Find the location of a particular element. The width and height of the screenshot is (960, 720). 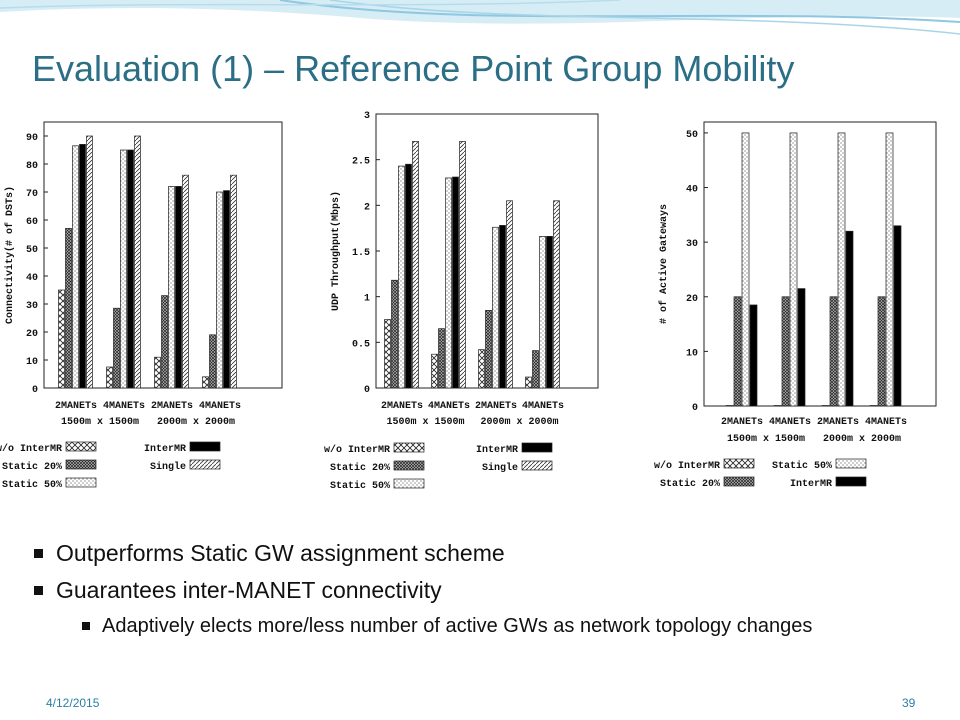

y-axis-label: # of Active Gateways is located at coordinates (664, 264).